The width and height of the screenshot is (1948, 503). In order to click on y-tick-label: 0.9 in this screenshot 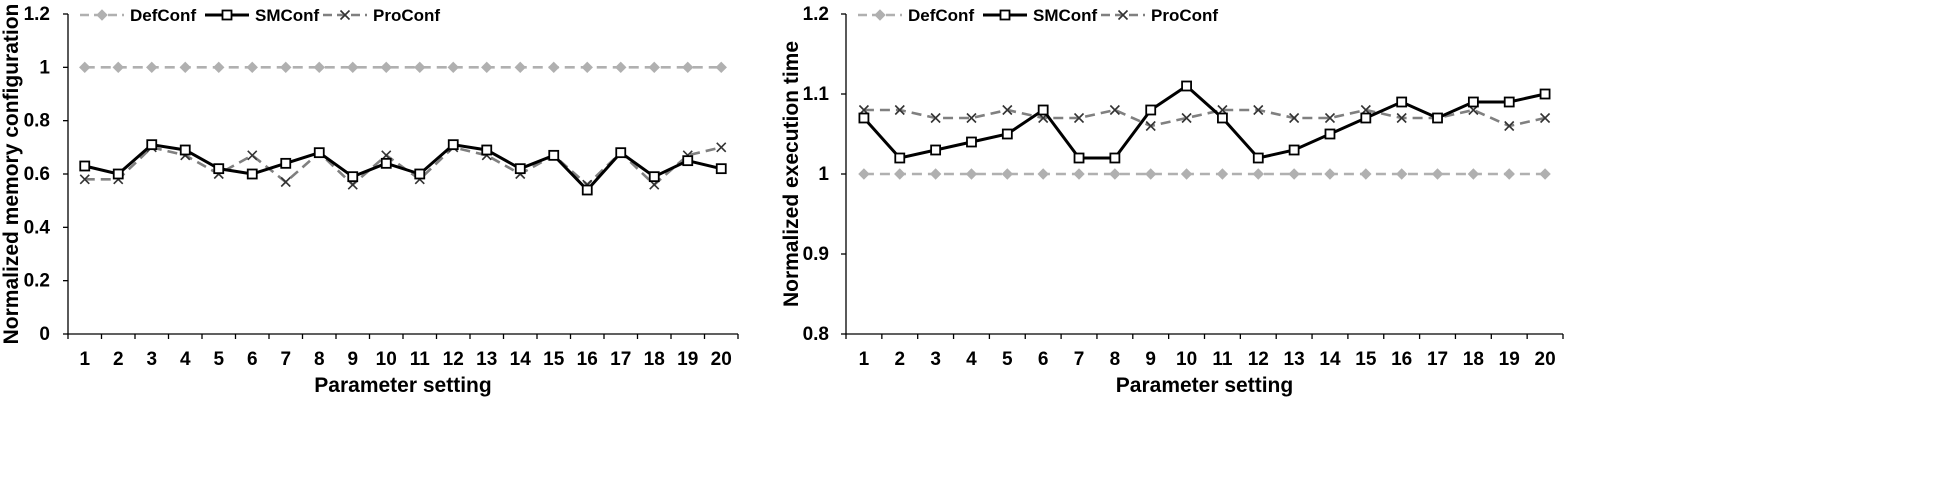, I will do `click(816, 254)`.